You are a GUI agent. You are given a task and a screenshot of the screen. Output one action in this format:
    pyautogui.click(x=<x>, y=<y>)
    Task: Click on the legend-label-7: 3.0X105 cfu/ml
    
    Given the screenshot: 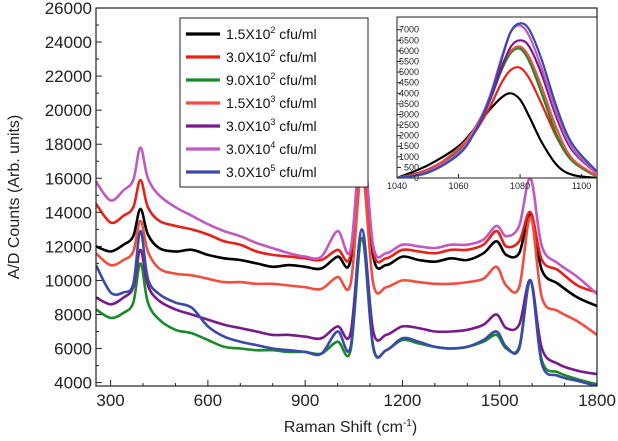 What is the action you would take?
    pyautogui.click(x=271, y=171)
    